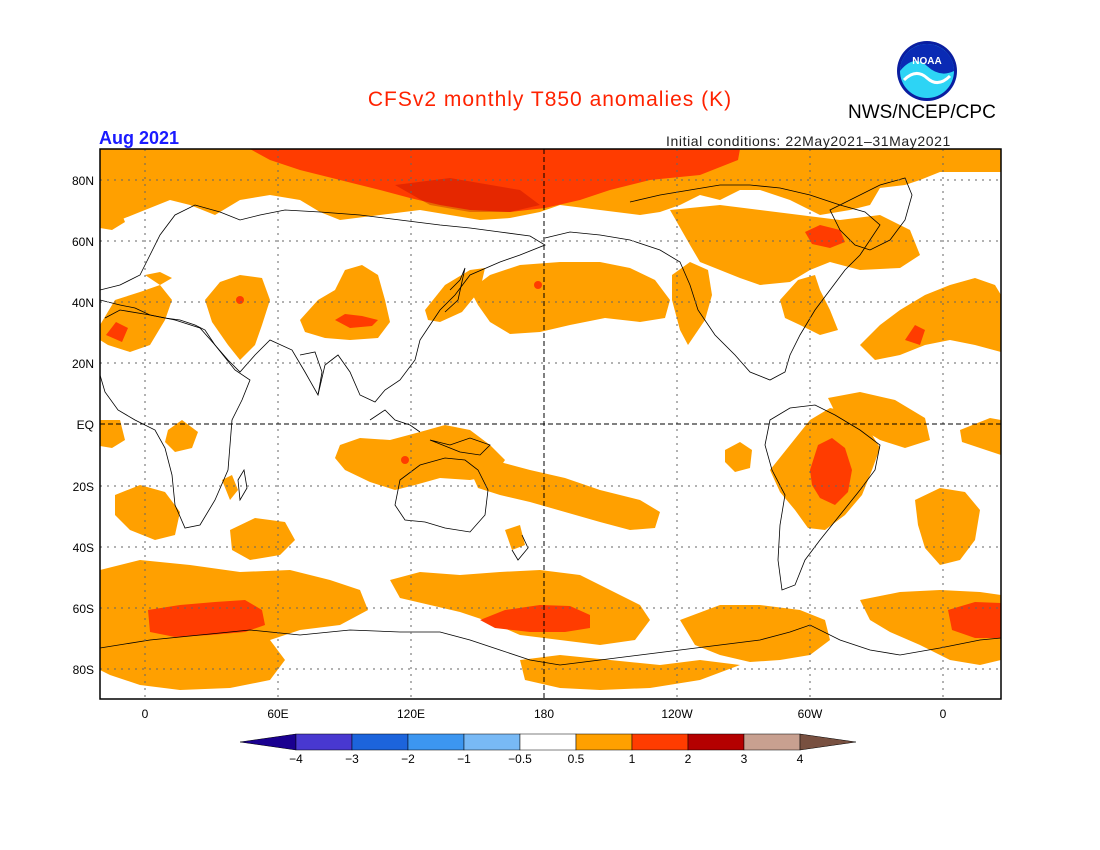 The width and height of the screenshot is (1100, 850). I want to click on lat-label: EQ, so click(85, 425).